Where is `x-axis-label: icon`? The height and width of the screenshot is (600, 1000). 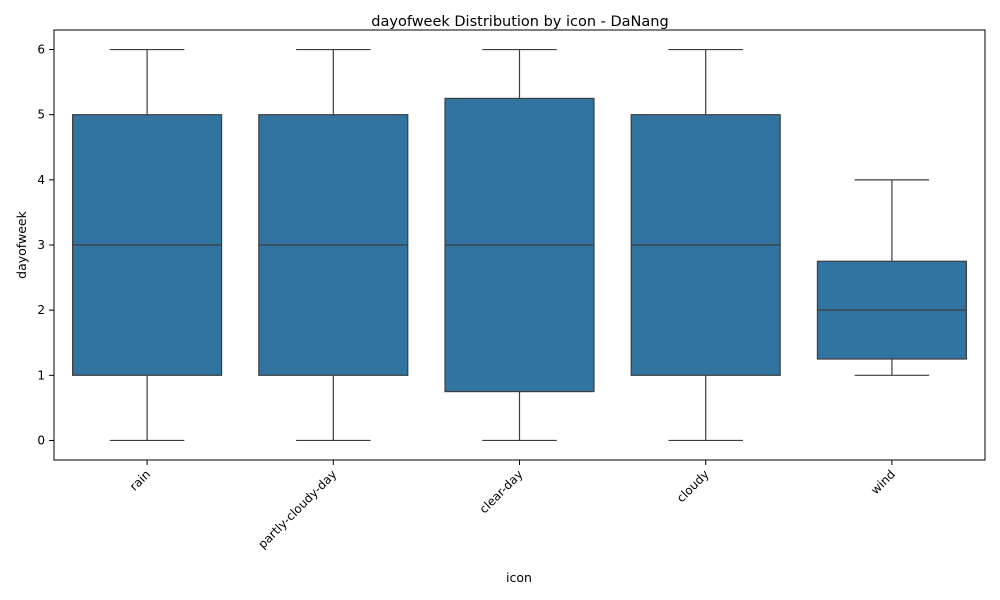
x-axis-label: icon is located at coordinates (519, 577).